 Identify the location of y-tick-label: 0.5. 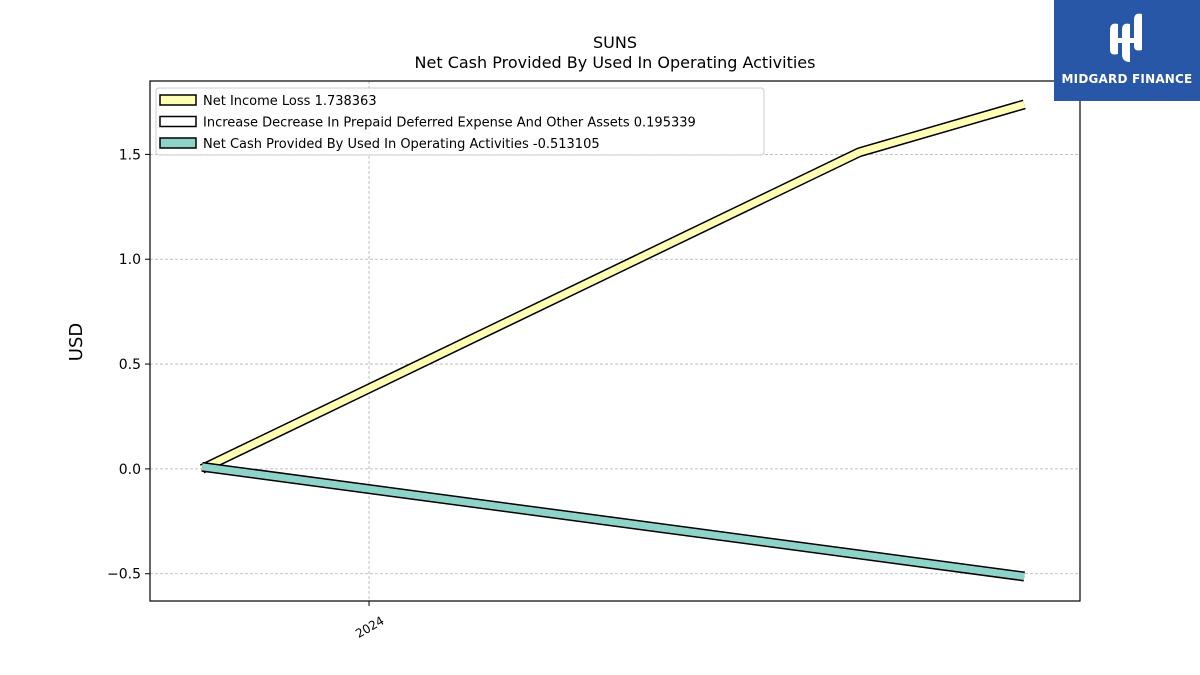
(130, 365).